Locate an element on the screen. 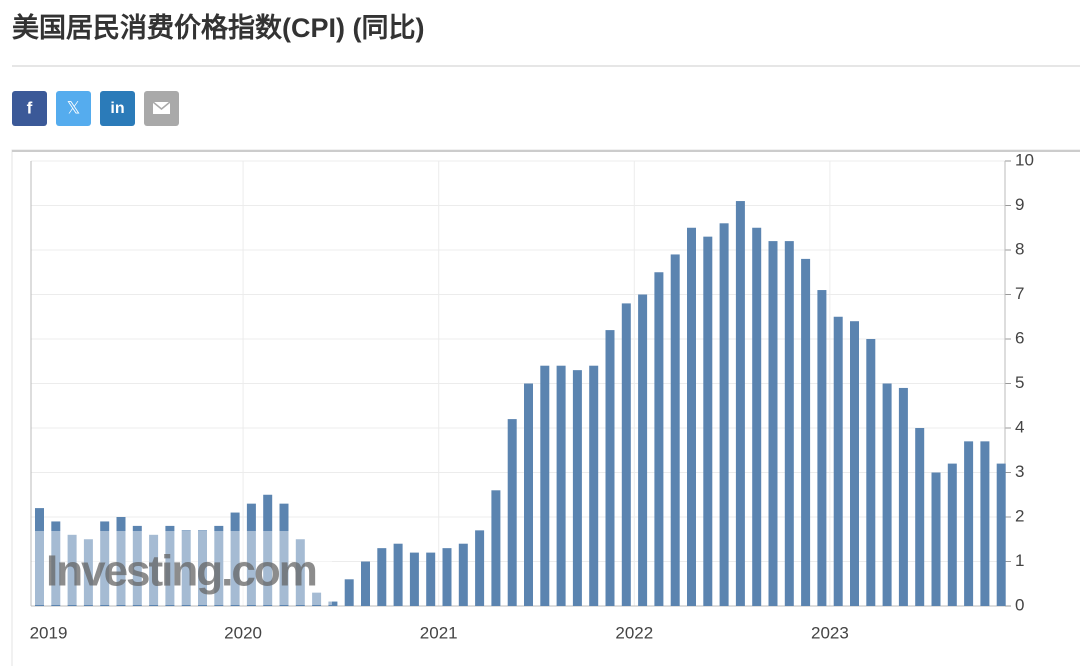  y-tick-label: 2 is located at coordinates (1019, 515).